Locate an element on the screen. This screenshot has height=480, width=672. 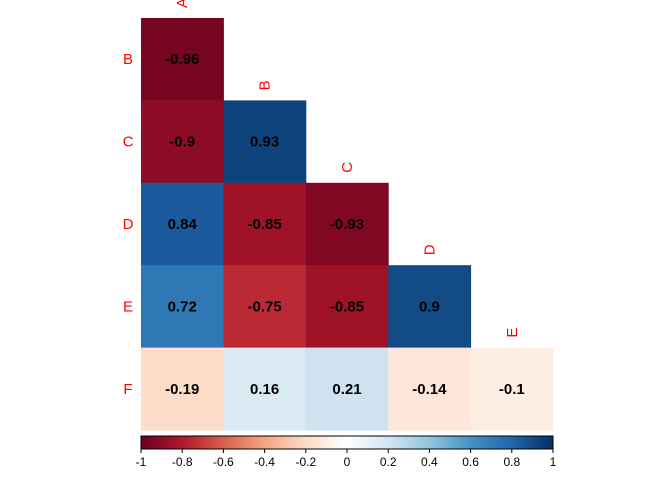
cell-value-label: -0.19 is located at coordinates (182, 389).